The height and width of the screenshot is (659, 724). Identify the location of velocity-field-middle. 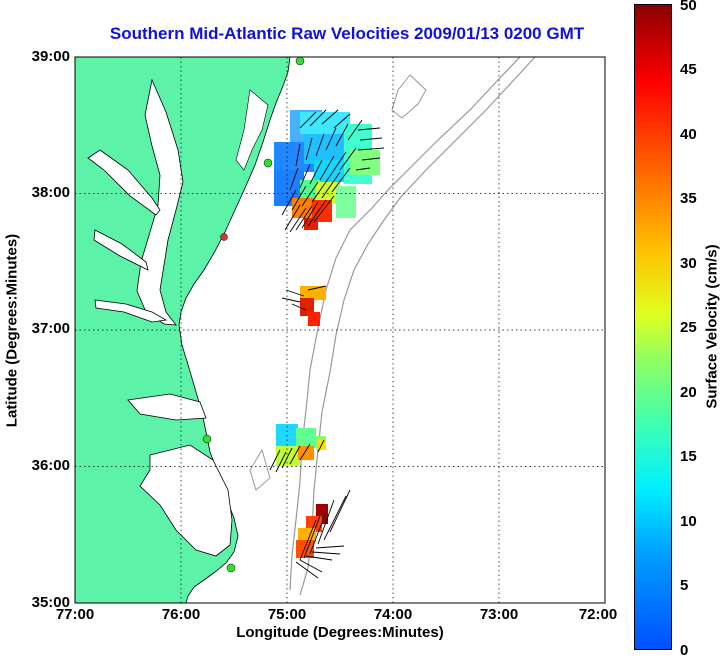
(313, 306).